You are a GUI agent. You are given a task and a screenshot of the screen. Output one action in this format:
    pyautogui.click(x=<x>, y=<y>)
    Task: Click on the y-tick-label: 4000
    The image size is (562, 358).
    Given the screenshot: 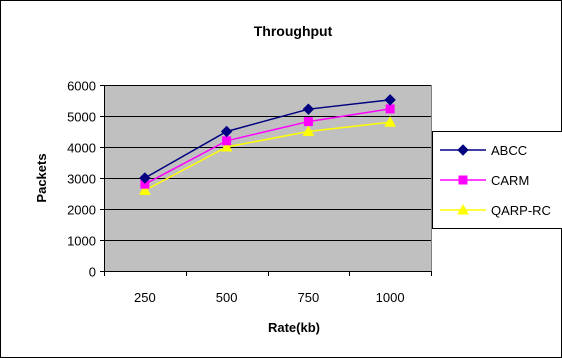 What is the action you would take?
    pyautogui.click(x=81, y=148)
    